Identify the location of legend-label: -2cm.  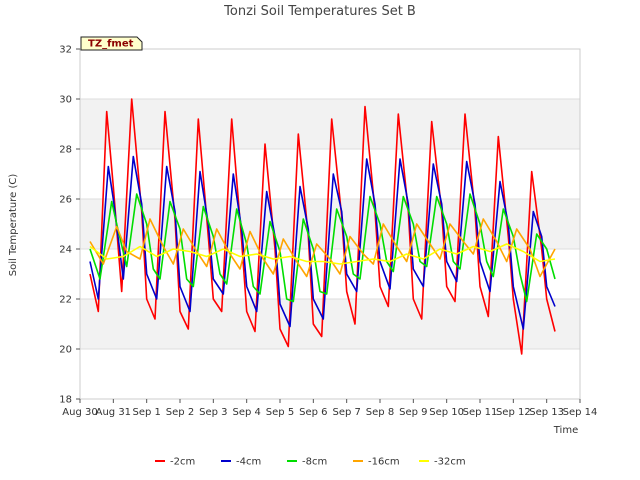
(182, 462).